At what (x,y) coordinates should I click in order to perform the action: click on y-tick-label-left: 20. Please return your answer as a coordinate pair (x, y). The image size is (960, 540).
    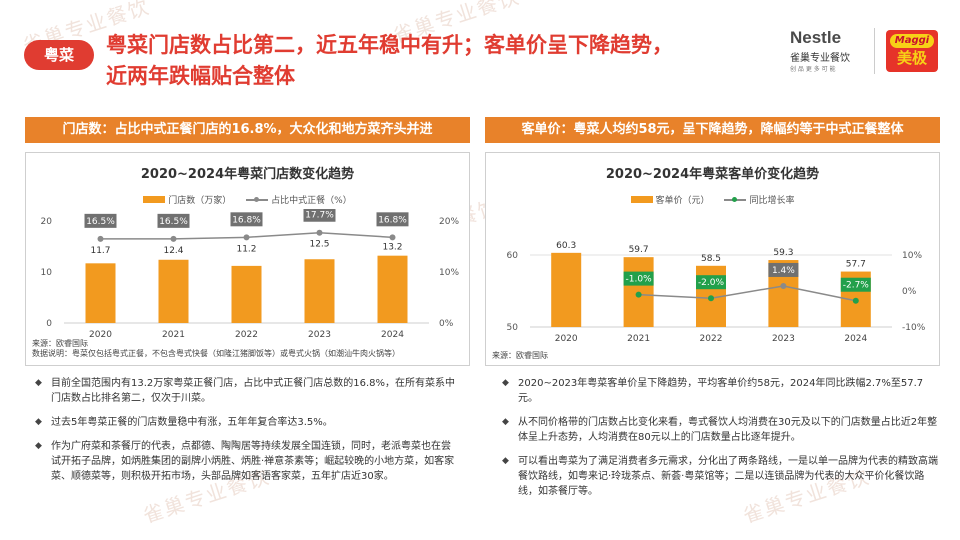
    Looking at the image, I should click on (47, 222).